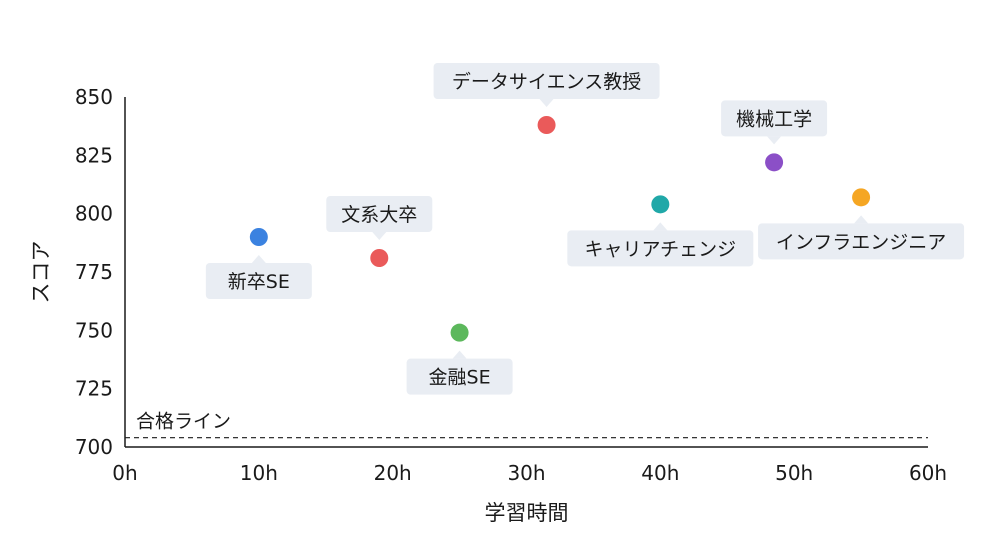  Describe the element at coordinates (94, 155) in the screenshot. I see `y-tick-label: 825` at that location.